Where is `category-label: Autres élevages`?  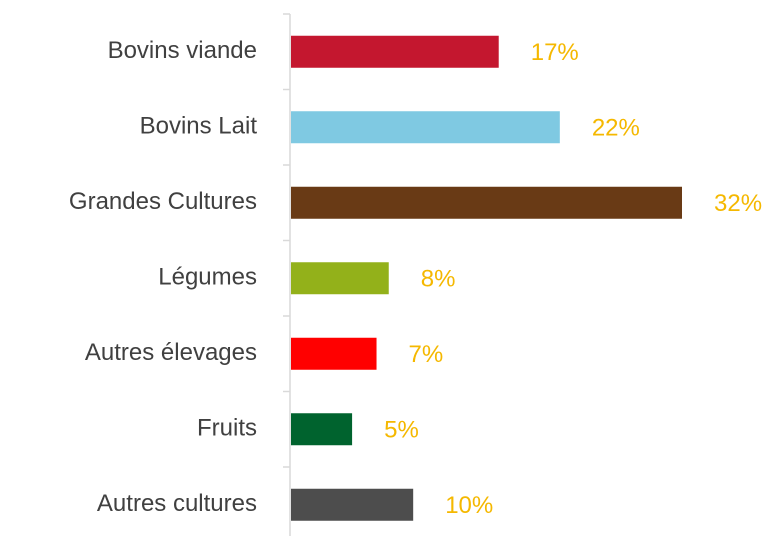 category-label: Autres élevages is located at coordinates (171, 352).